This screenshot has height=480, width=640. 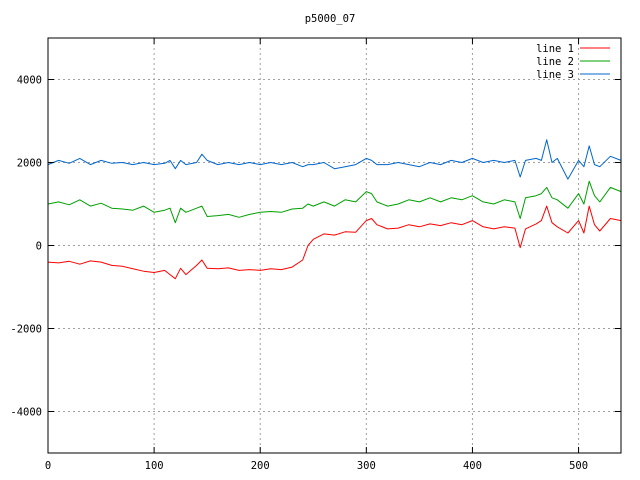 What do you see at coordinates (472, 466) in the screenshot?
I see `x-tick-label: 400` at bounding box center [472, 466].